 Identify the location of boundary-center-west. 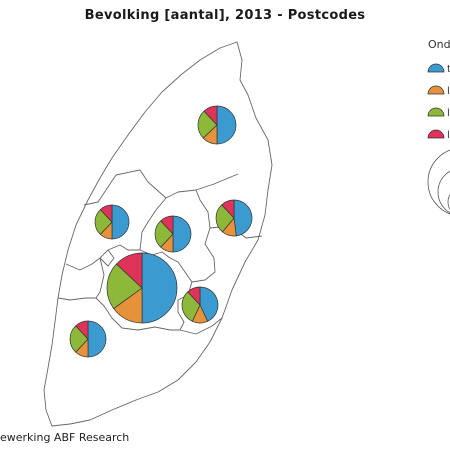
(100, 190).